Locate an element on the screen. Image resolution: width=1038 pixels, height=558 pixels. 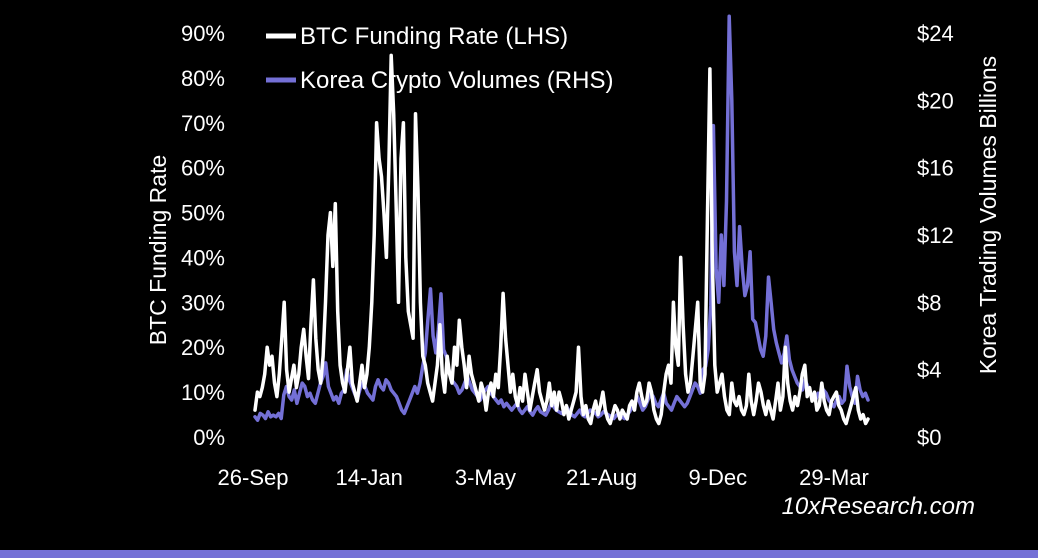
y-left-tick-label: 40% is located at coordinates (203, 257).